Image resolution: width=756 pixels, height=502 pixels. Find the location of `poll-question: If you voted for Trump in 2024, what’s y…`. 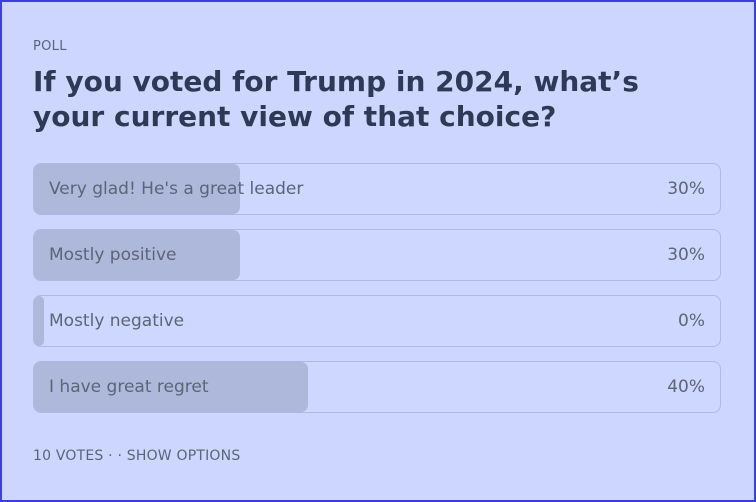

poll-question: If you voted for Trump in 2024, what’s y… is located at coordinates (336, 99).